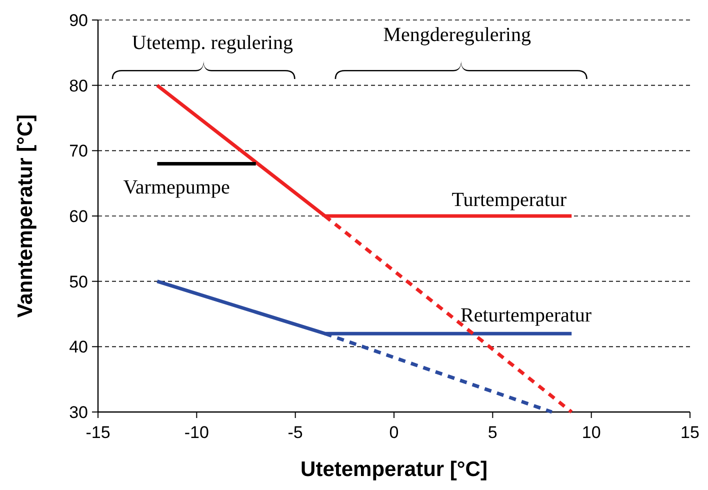  What do you see at coordinates (690, 432) in the screenshot?
I see `x-tick-label: 15` at bounding box center [690, 432].